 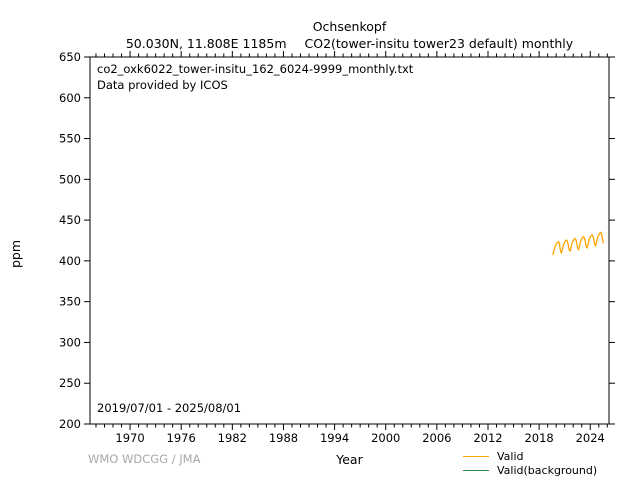 What do you see at coordinates (70, 98) in the screenshot?
I see `svg-text: 600` at bounding box center [70, 98].